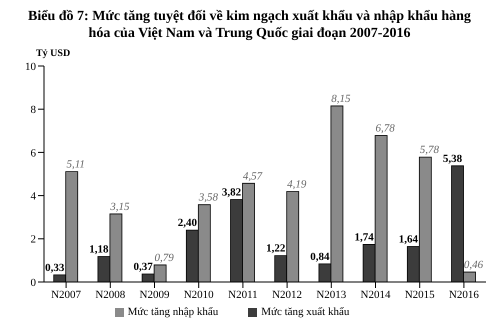 The image size is (499, 327). Describe the element at coordinates (33, 153) in the screenshot. I see `y-tick-label: 6` at that location.